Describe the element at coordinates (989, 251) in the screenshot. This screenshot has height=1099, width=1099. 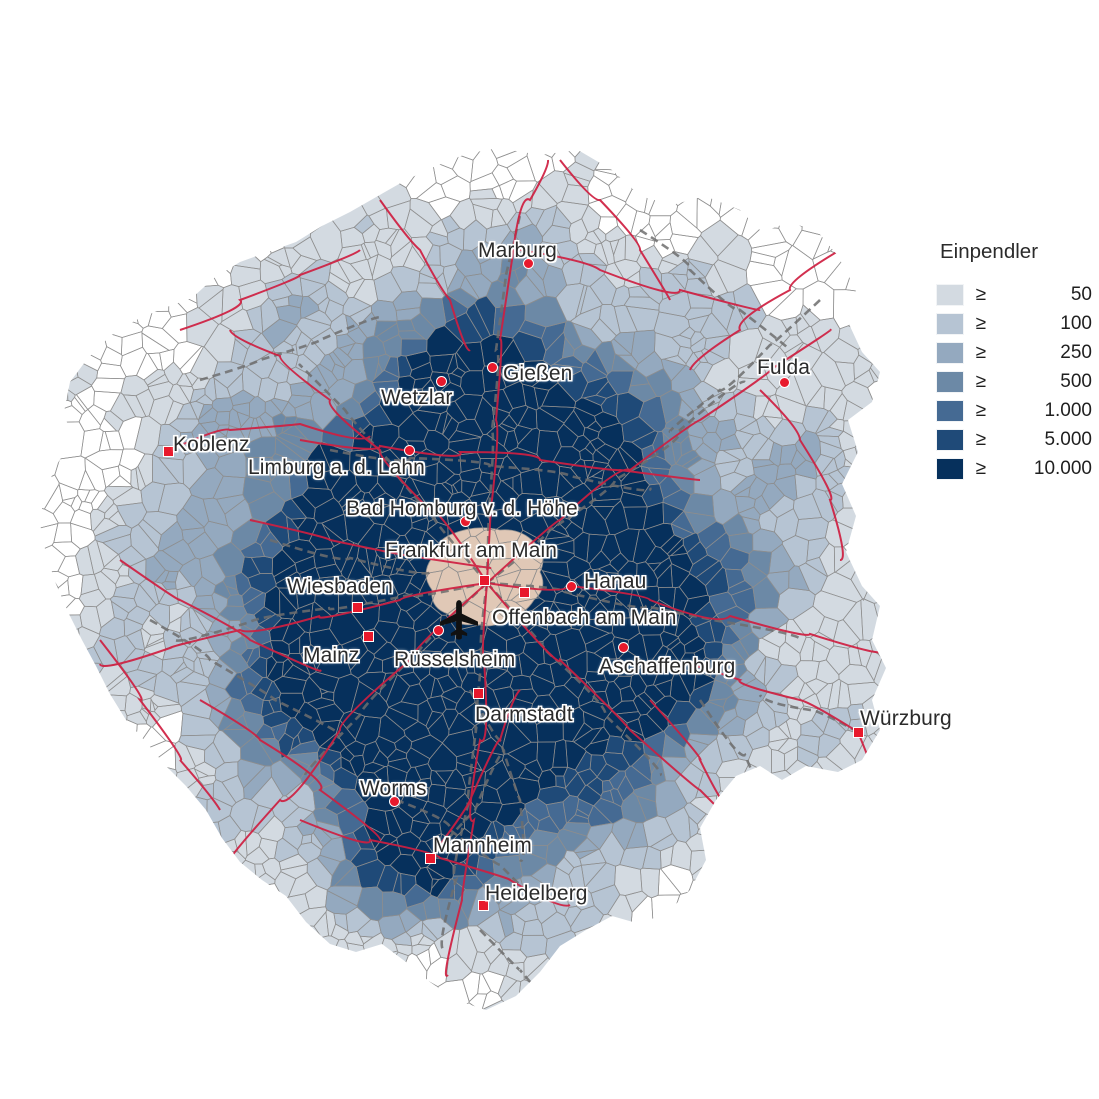
I see `legend-title: Einpendler` at that location.